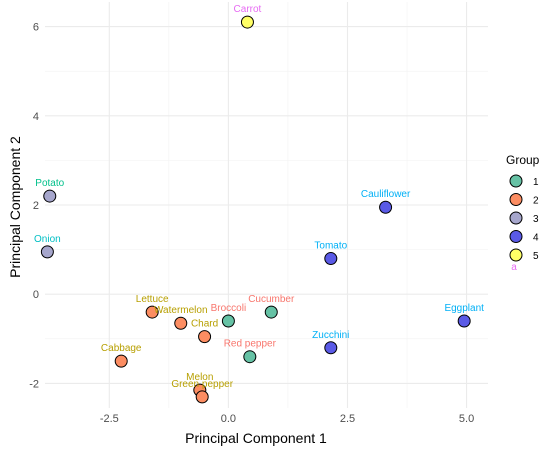 The image size is (550, 453). I want to click on point-label: Green pepper, so click(202, 384).